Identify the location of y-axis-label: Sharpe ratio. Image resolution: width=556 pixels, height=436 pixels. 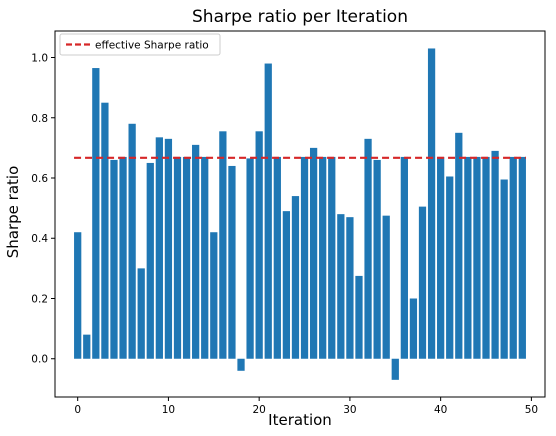
(13, 212).